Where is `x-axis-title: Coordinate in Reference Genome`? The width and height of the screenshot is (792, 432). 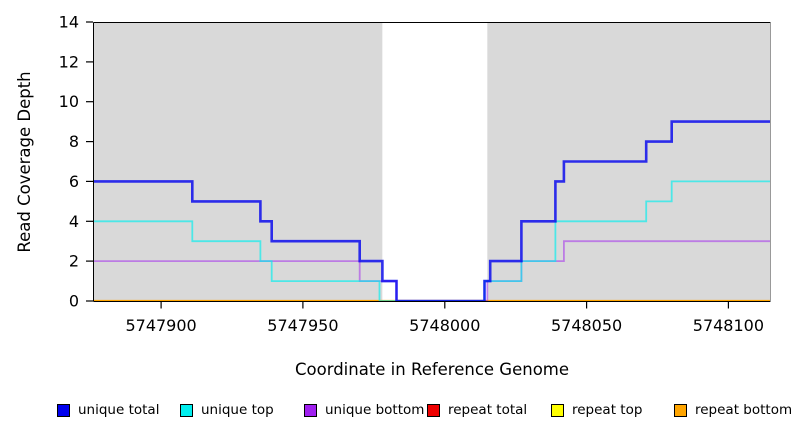
x-axis-title: Coordinate in Reference Genome is located at coordinates (432, 369).